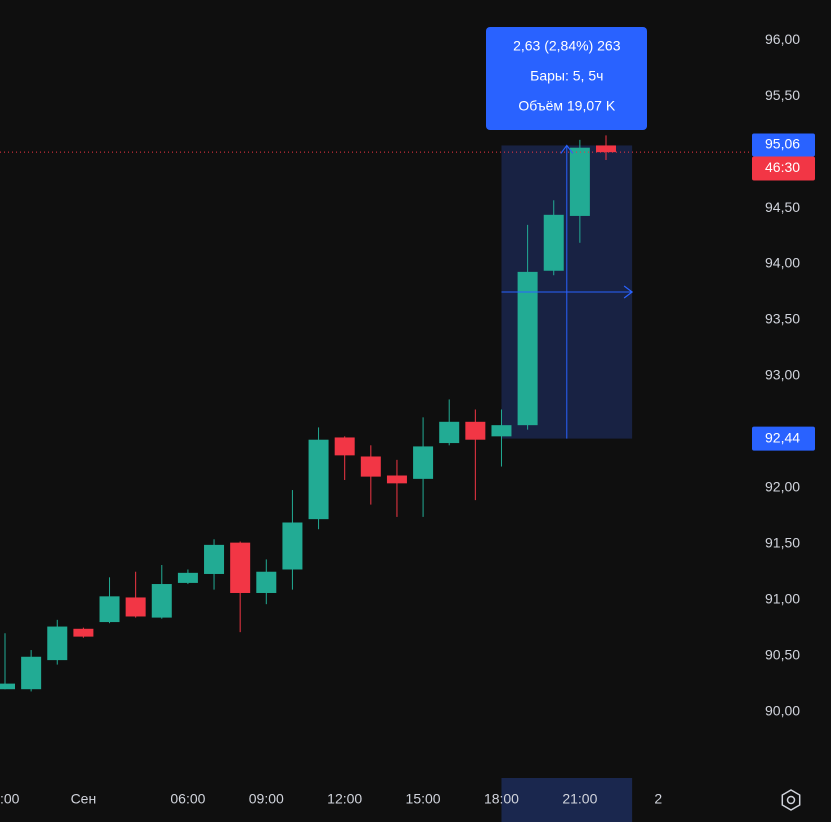 Image resolution: width=831 pixels, height=822 pixels. What do you see at coordinates (782, 39) in the screenshot?
I see `y-tick-label: 96,00` at bounding box center [782, 39].